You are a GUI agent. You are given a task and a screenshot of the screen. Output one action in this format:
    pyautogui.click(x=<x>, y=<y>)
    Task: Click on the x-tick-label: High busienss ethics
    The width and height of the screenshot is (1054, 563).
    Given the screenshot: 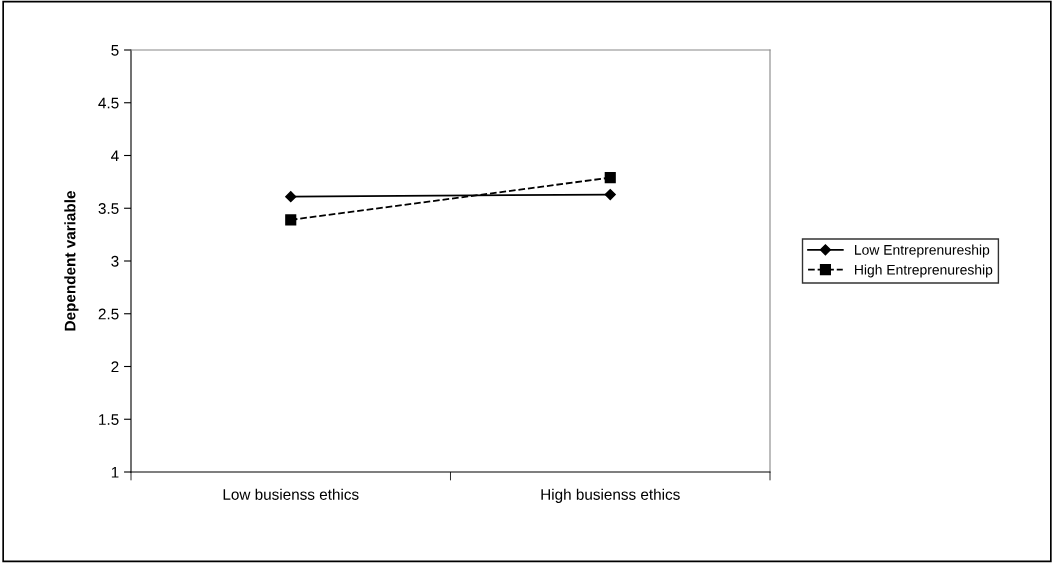 What is the action you would take?
    pyautogui.click(x=610, y=495)
    